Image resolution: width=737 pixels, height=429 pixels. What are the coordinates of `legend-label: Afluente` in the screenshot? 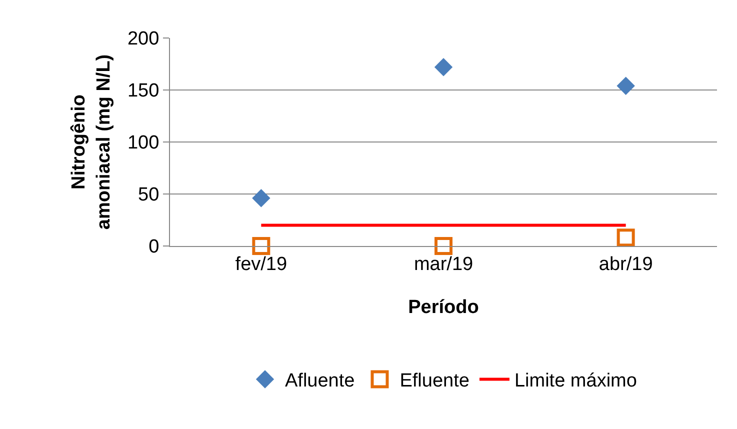 It's located at (320, 381).